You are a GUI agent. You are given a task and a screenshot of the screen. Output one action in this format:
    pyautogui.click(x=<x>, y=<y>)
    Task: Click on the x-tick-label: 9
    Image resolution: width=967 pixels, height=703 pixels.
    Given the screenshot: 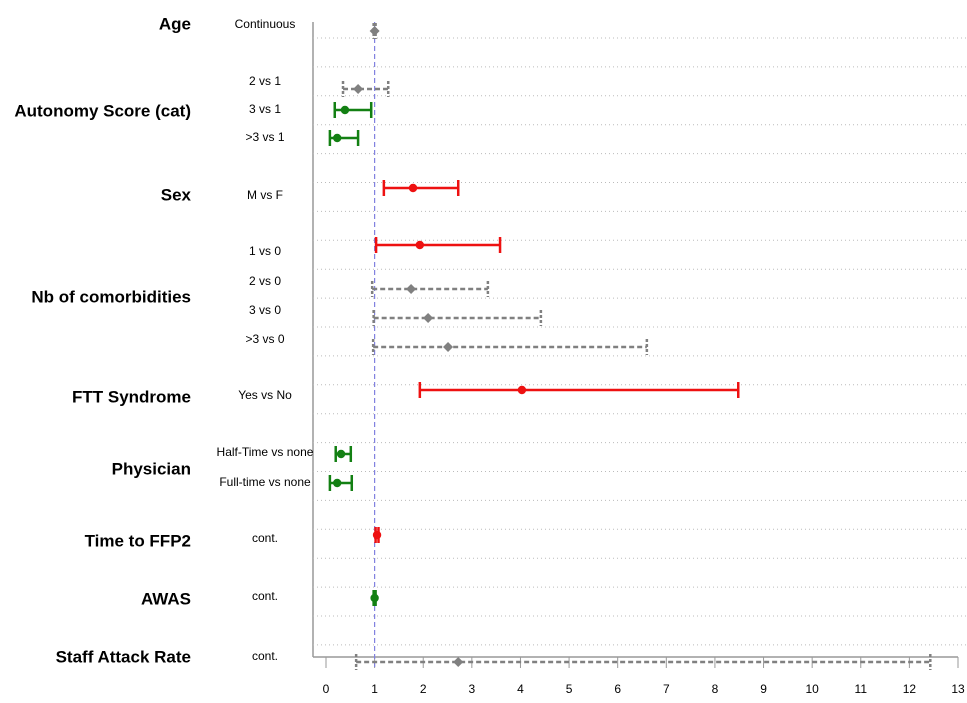 What is the action you would take?
    pyautogui.click(x=763, y=689)
    